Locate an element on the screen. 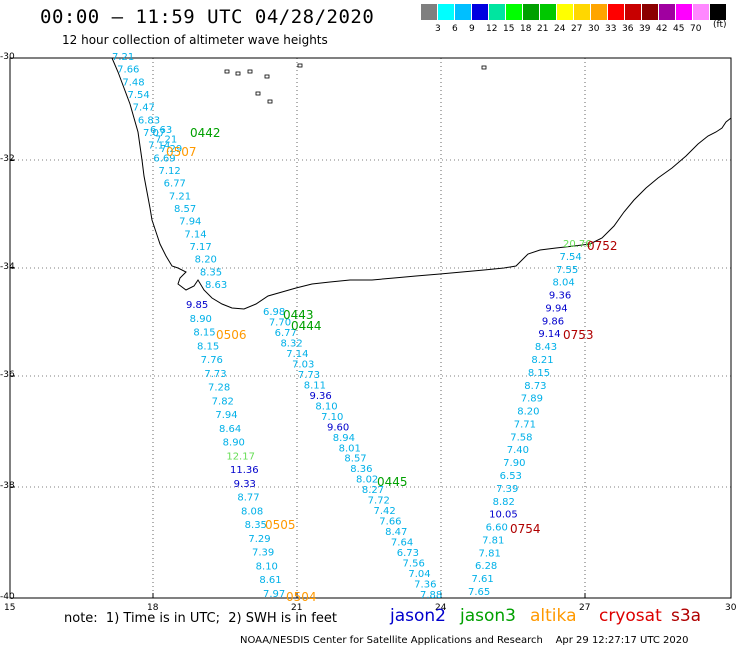 The height and width of the screenshot is (650, 740). swh-value: 8.32 is located at coordinates (291, 343).